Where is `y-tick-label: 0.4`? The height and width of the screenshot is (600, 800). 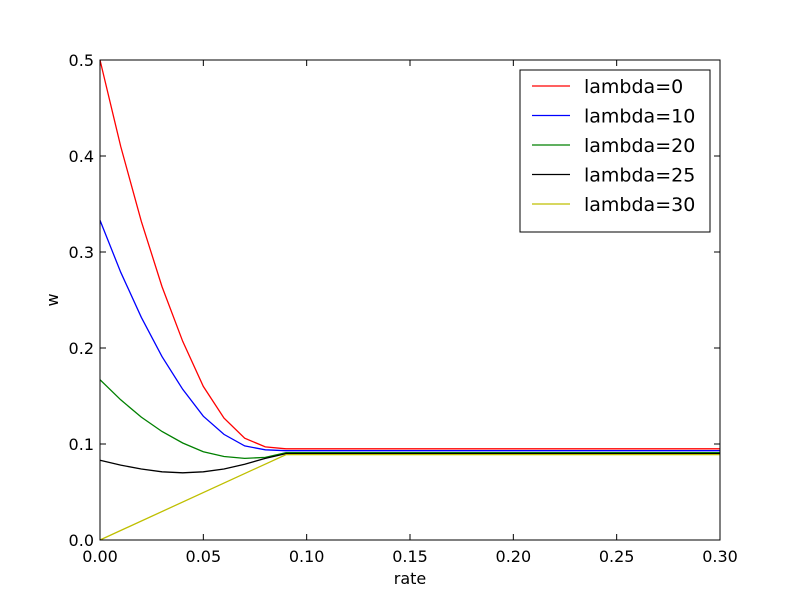 y-tick-label: 0.4 is located at coordinates (81, 156).